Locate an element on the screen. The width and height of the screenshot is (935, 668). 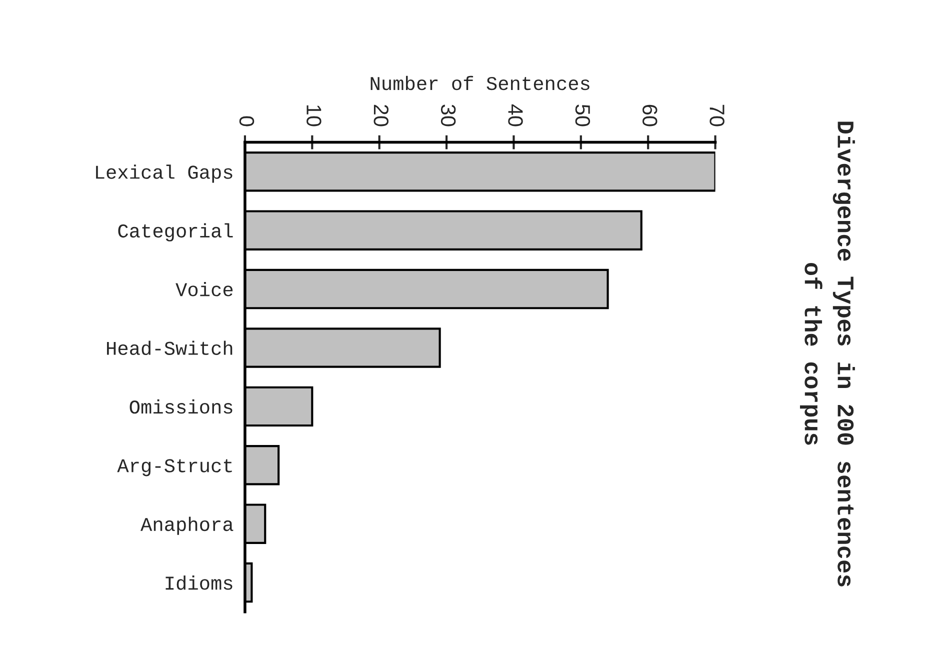
x-tick-label: 40 is located at coordinates (515, 115).